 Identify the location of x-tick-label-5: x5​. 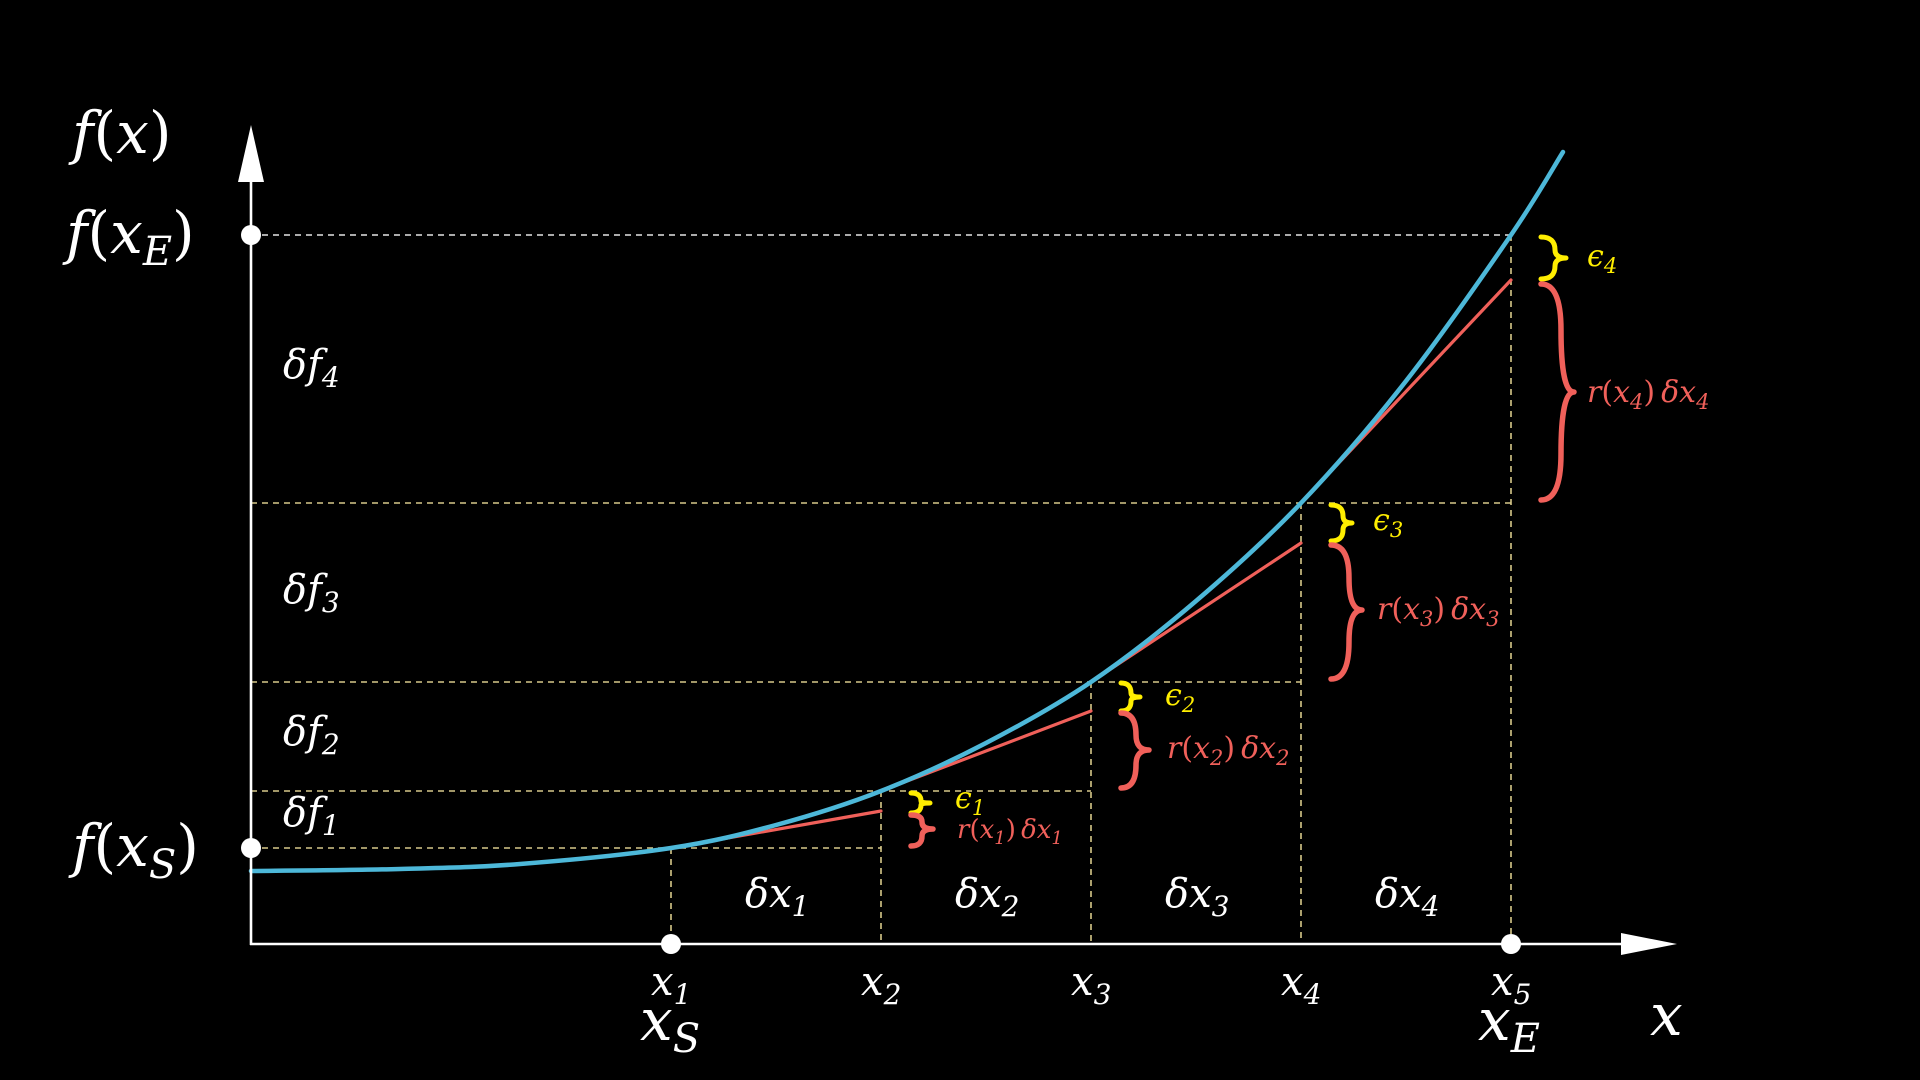
(1511, 985).